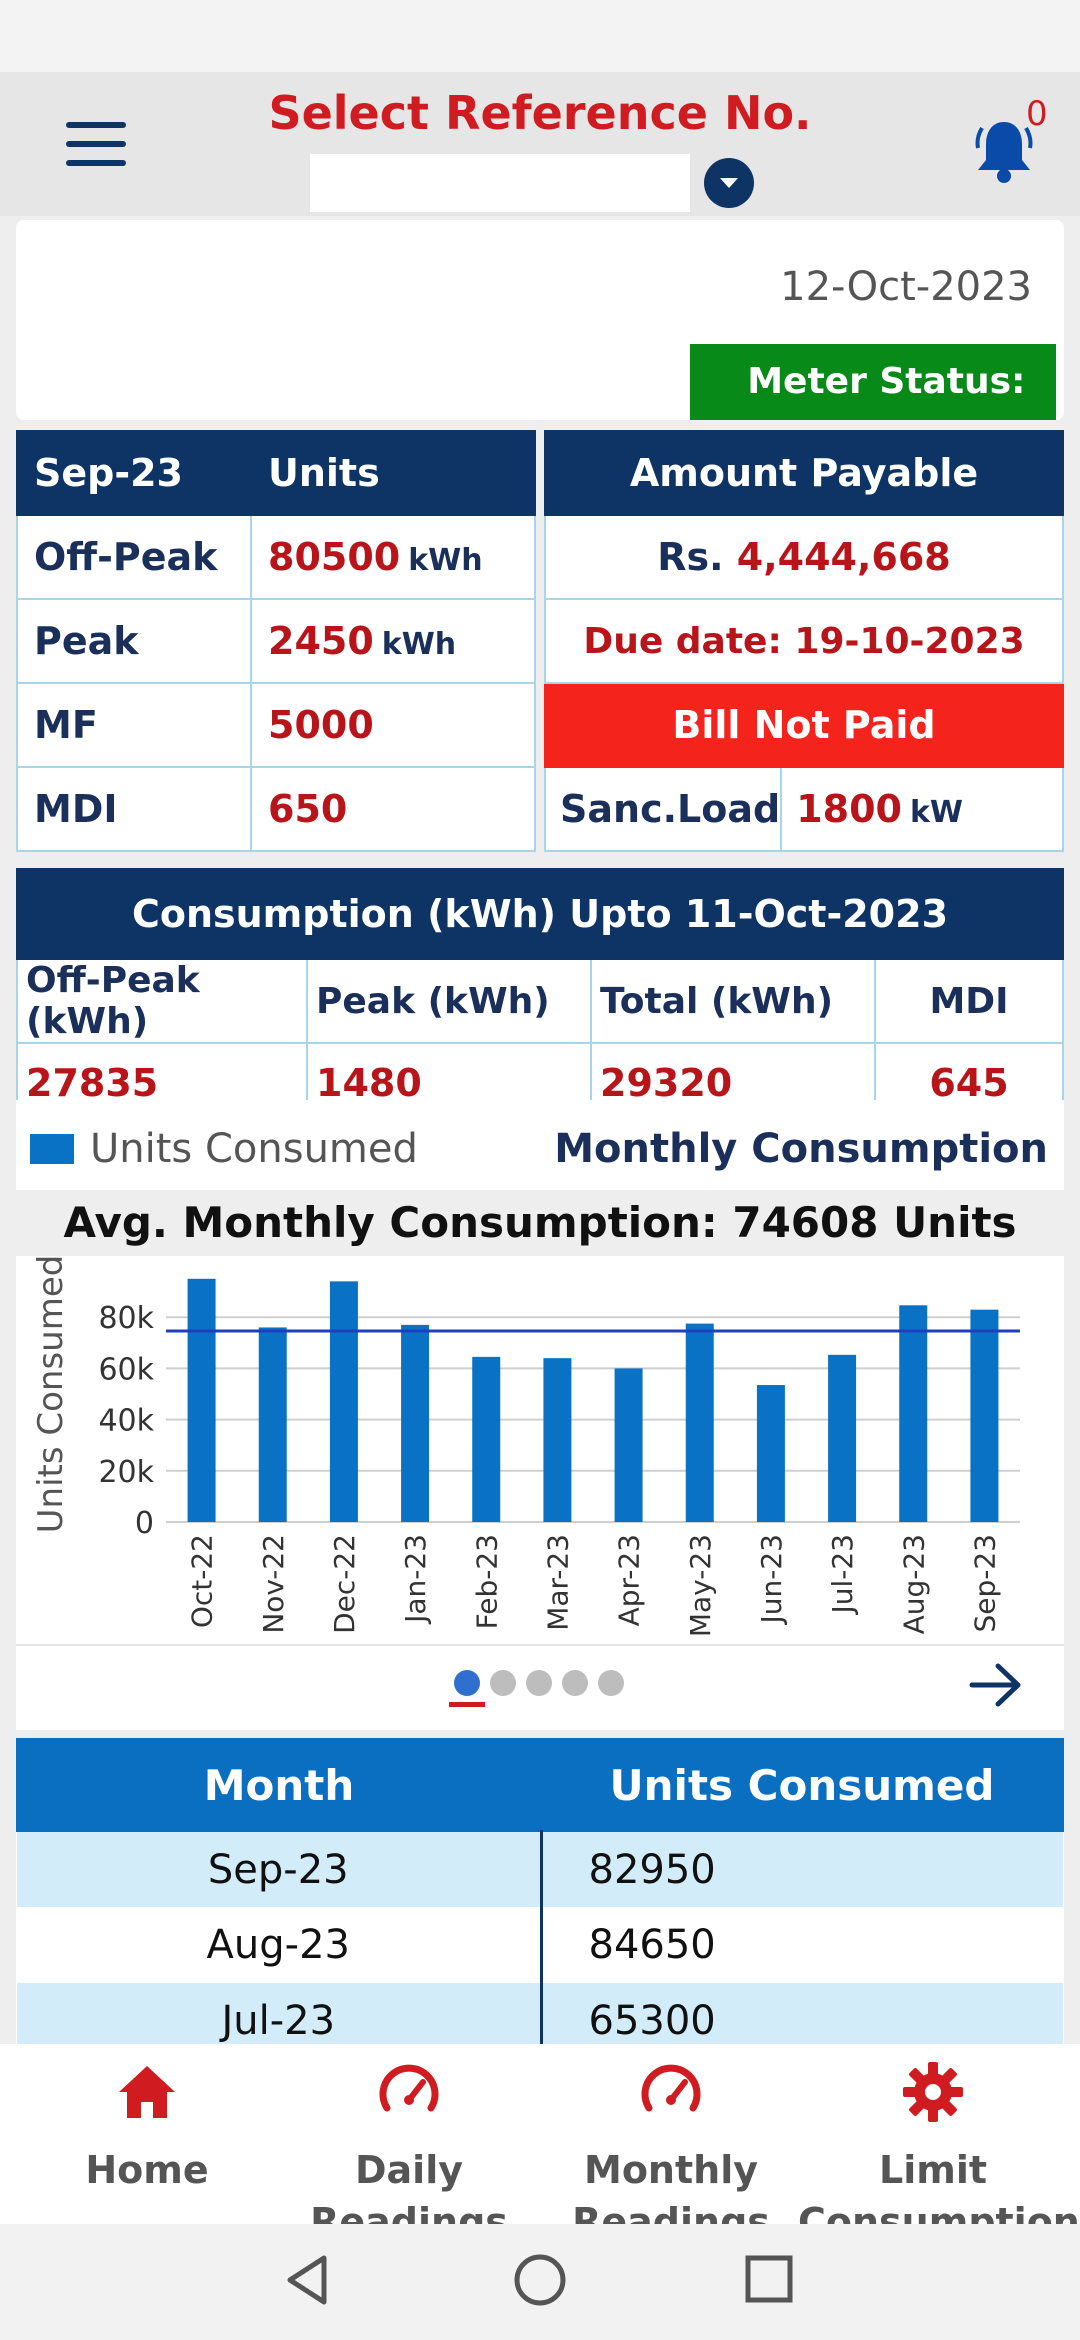 The height and width of the screenshot is (2340, 1080). Describe the element at coordinates (51, 1394) in the screenshot. I see `y-axis-label: Units Consumed` at that location.